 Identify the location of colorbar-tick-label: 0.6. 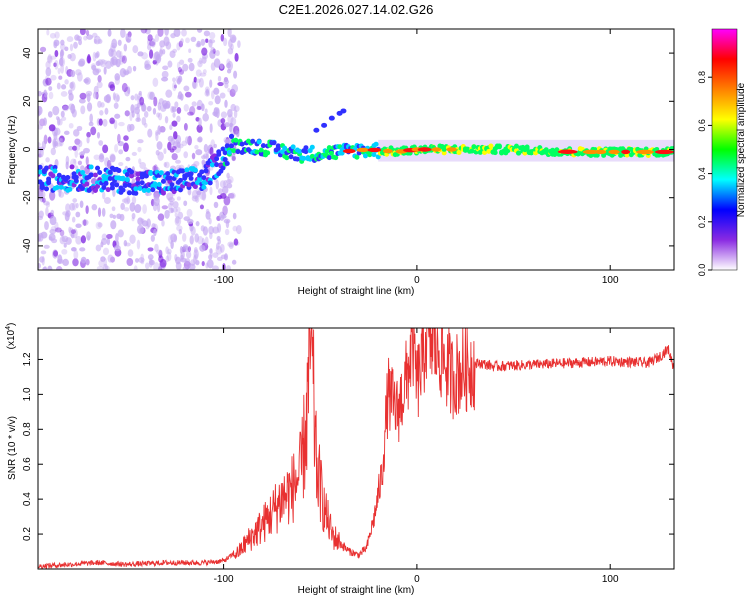
(702, 125).